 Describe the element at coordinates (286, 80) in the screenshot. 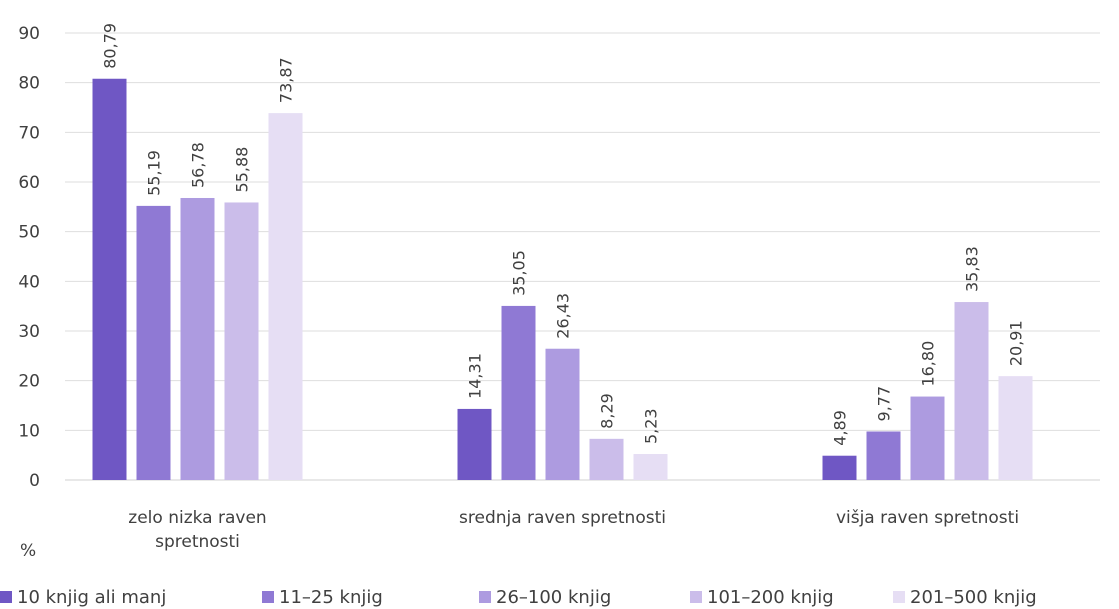

I see `data-label: 73,87` at that location.